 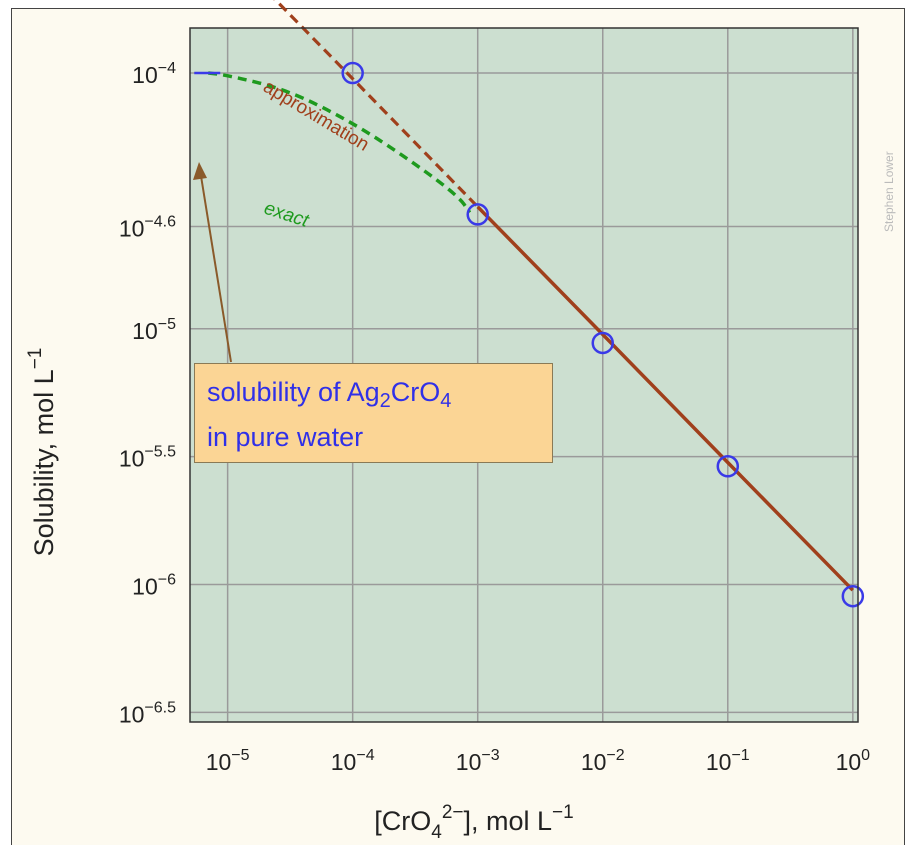 I want to click on author-credit: Stephen Lower, so click(x=889, y=191).